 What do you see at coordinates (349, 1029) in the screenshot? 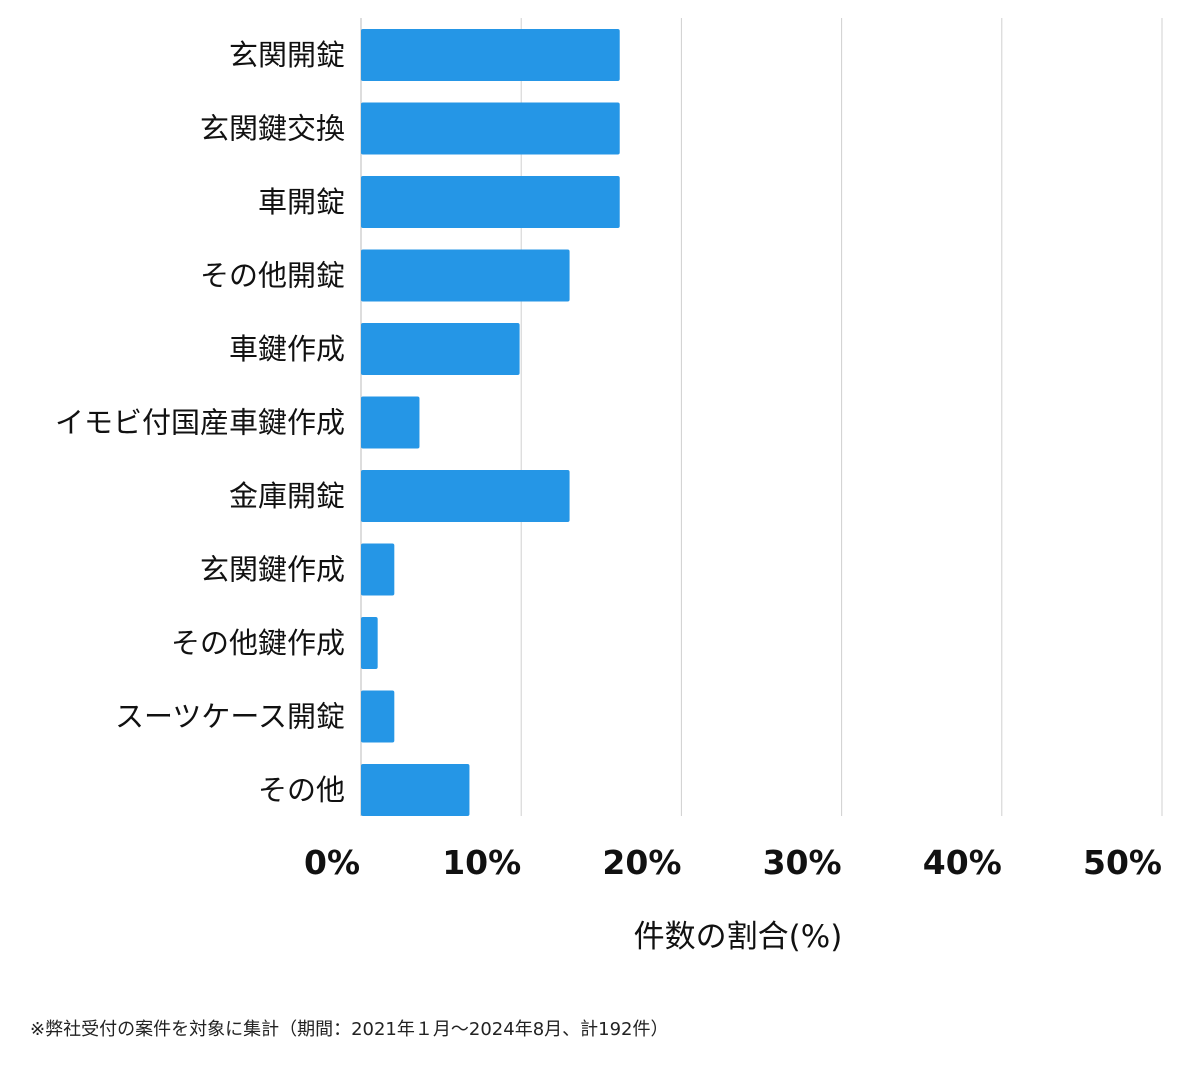
I see `footnote: ※弊社受付の案件を対象に集計（期間：2021年１月〜2024年8月、計192件）` at bounding box center [349, 1029].